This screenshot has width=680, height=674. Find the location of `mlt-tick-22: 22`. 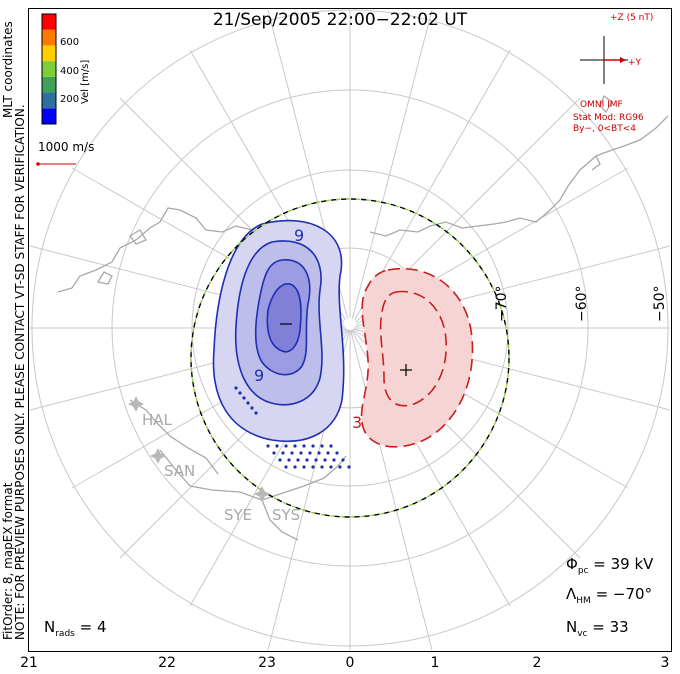

mlt-tick-22: 22 is located at coordinates (167, 663).